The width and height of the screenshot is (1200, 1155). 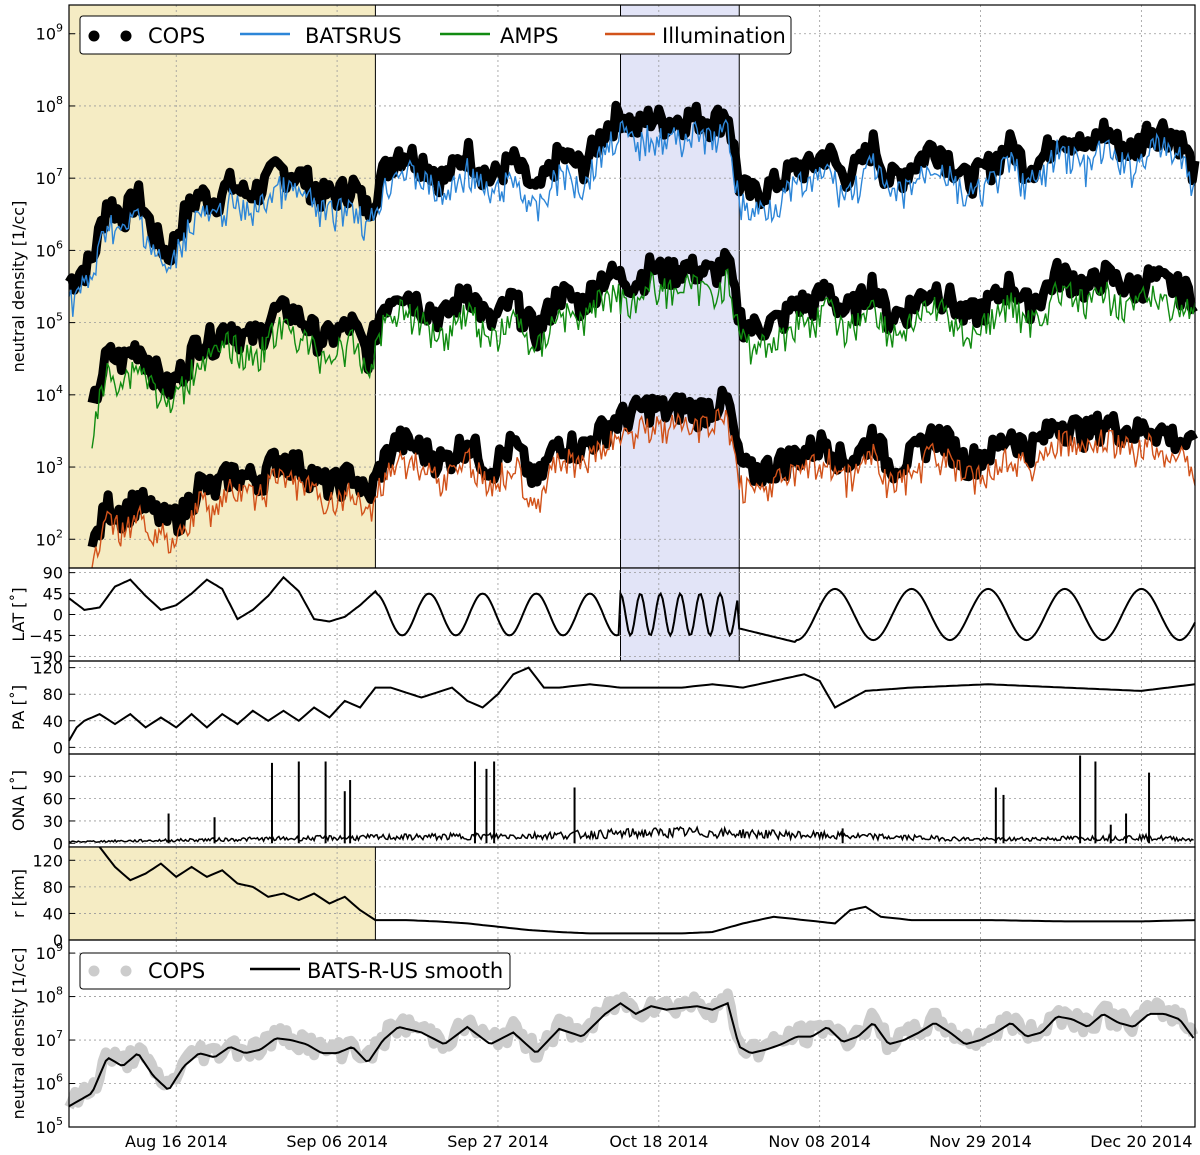 I want to click on legend-smooth-cops-label: COPS, so click(x=176, y=971).